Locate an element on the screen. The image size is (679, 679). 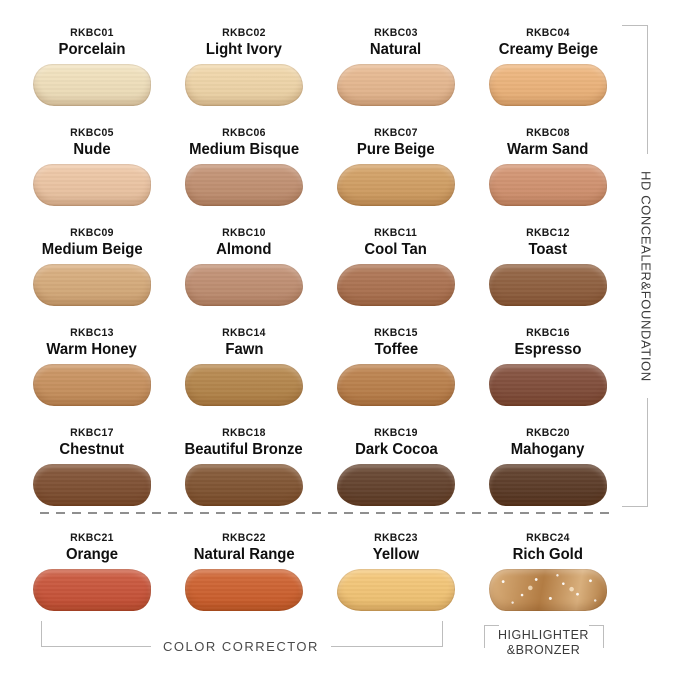
shade-code: RKBC14 is located at coordinates (244, 333).